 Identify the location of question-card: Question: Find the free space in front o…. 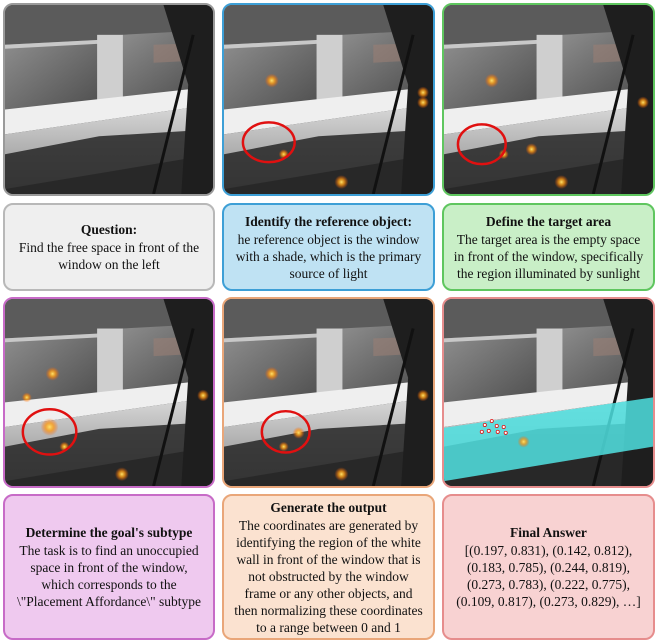
(109, 247).